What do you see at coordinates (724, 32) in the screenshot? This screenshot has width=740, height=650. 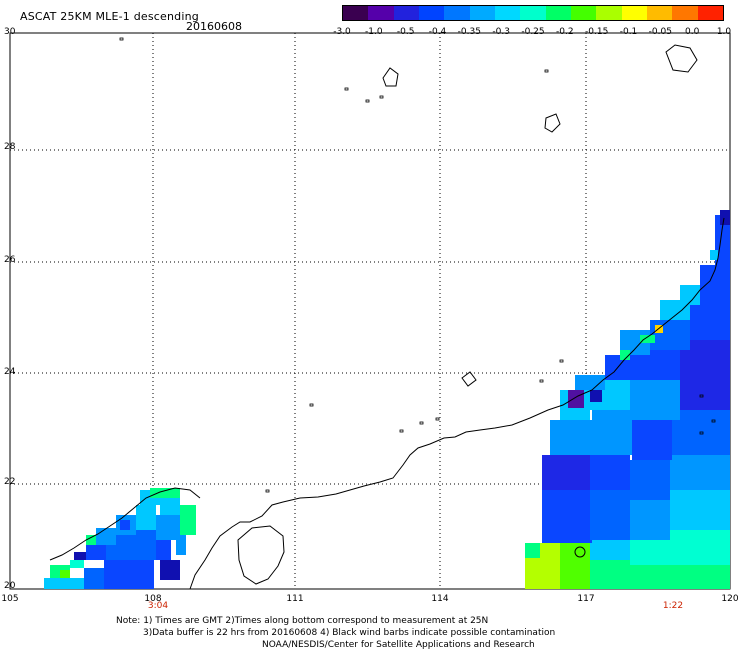 I see `colorbar-tick-label: 1.0` at bounding box center [724, 32].